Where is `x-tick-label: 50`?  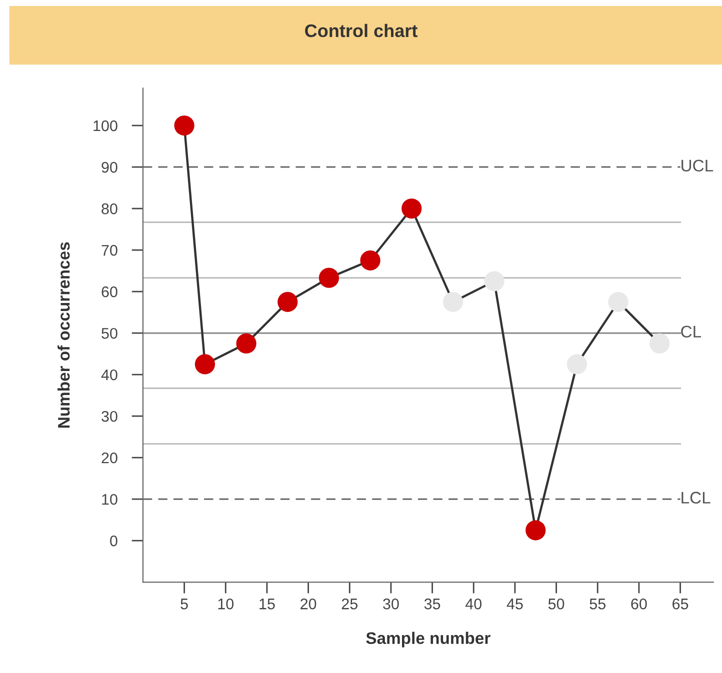 x-tick-label: 50 is located at coordinates (556, 604).